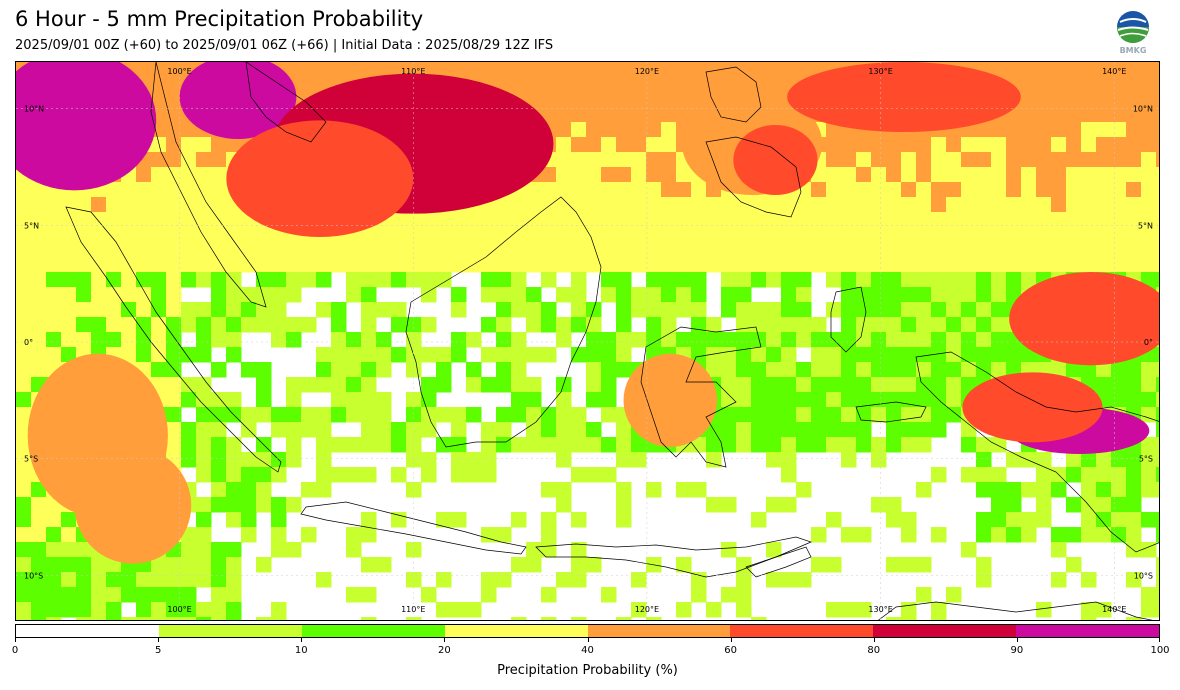  I want to click on probability-region, so click(86, 126).